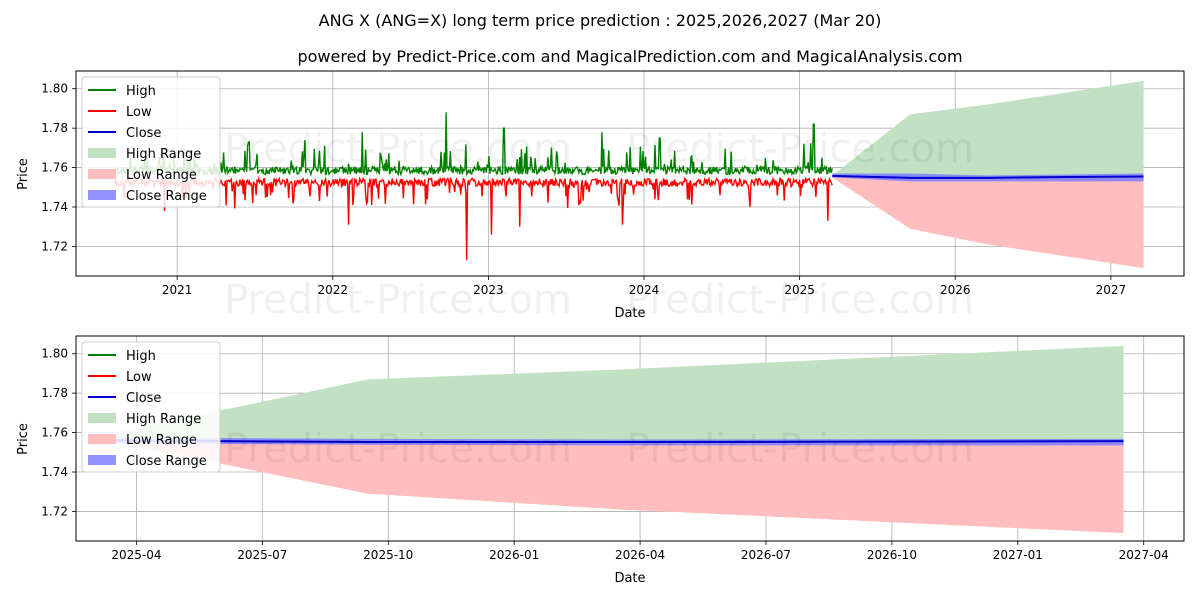 This screenshot has width=1200, height=600. I want to click on x-tick-label: 2026-07, so click(766, 555).